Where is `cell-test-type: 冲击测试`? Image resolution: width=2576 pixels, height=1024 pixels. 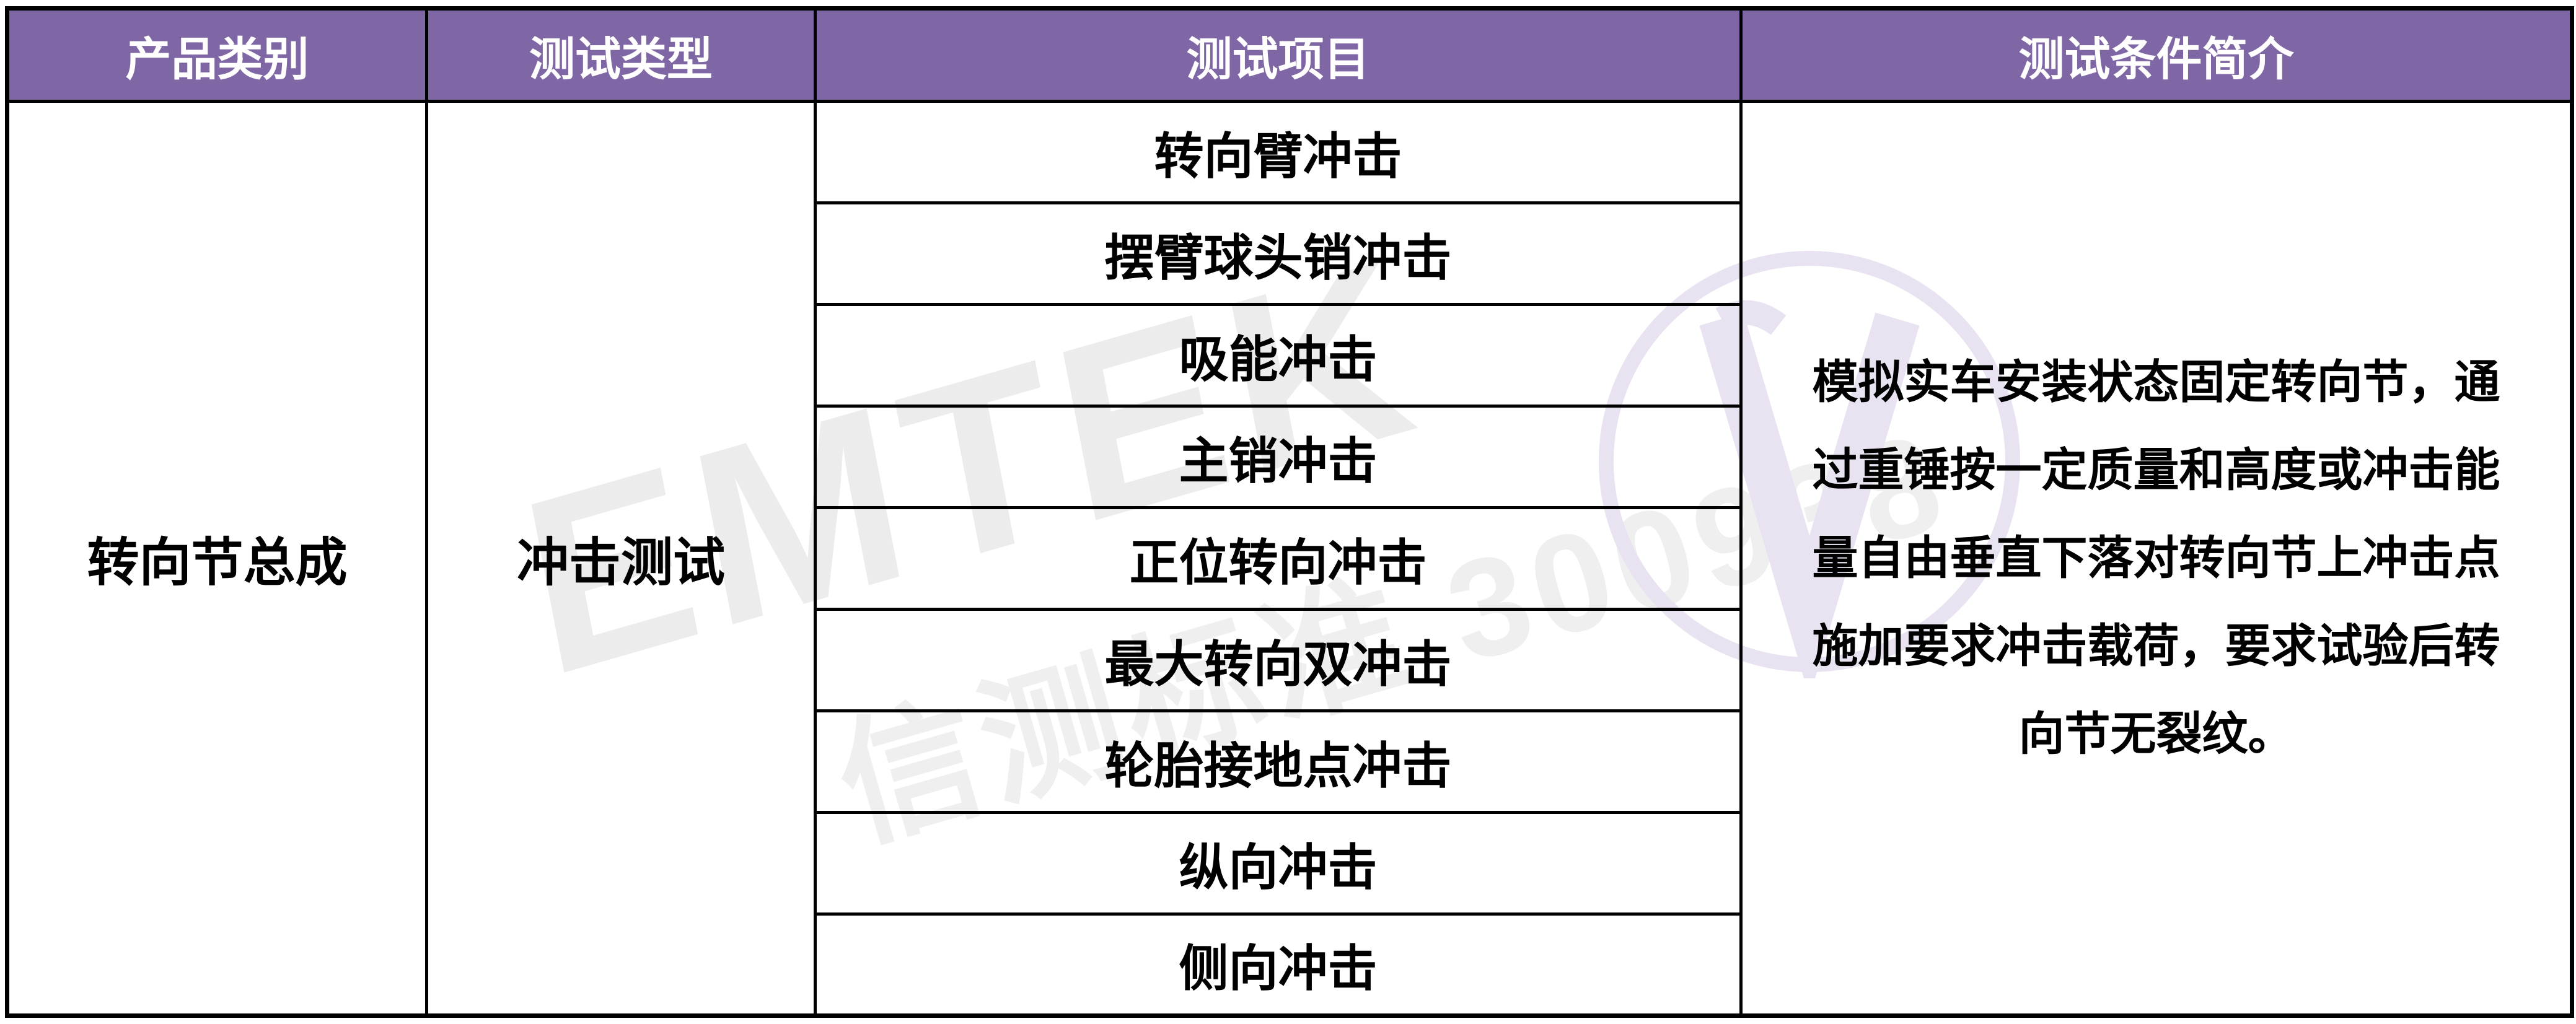 cell-test-type: 冲击测试 is located at coordinates (621, 558).